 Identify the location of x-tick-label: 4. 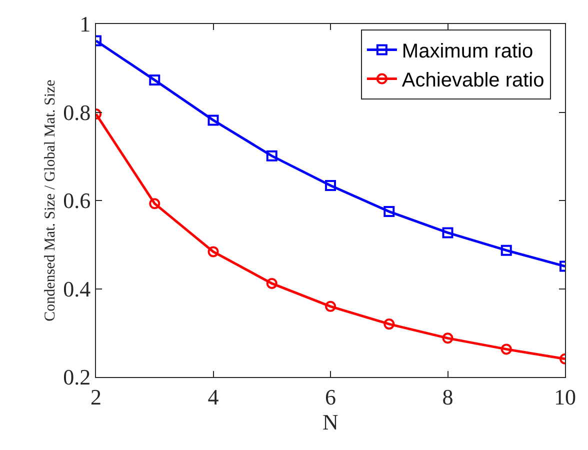
(213, 397).